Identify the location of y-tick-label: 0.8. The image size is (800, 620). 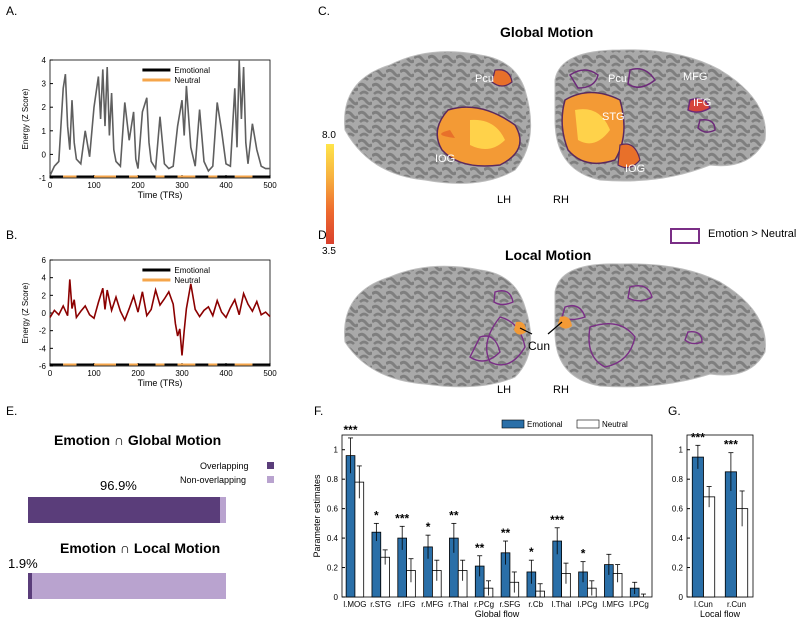
(678, 479).